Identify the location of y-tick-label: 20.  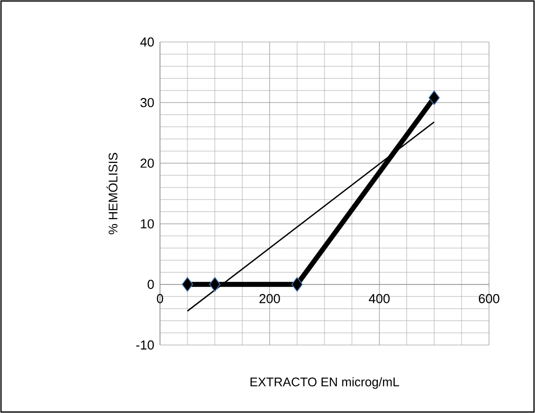
(147, 163).